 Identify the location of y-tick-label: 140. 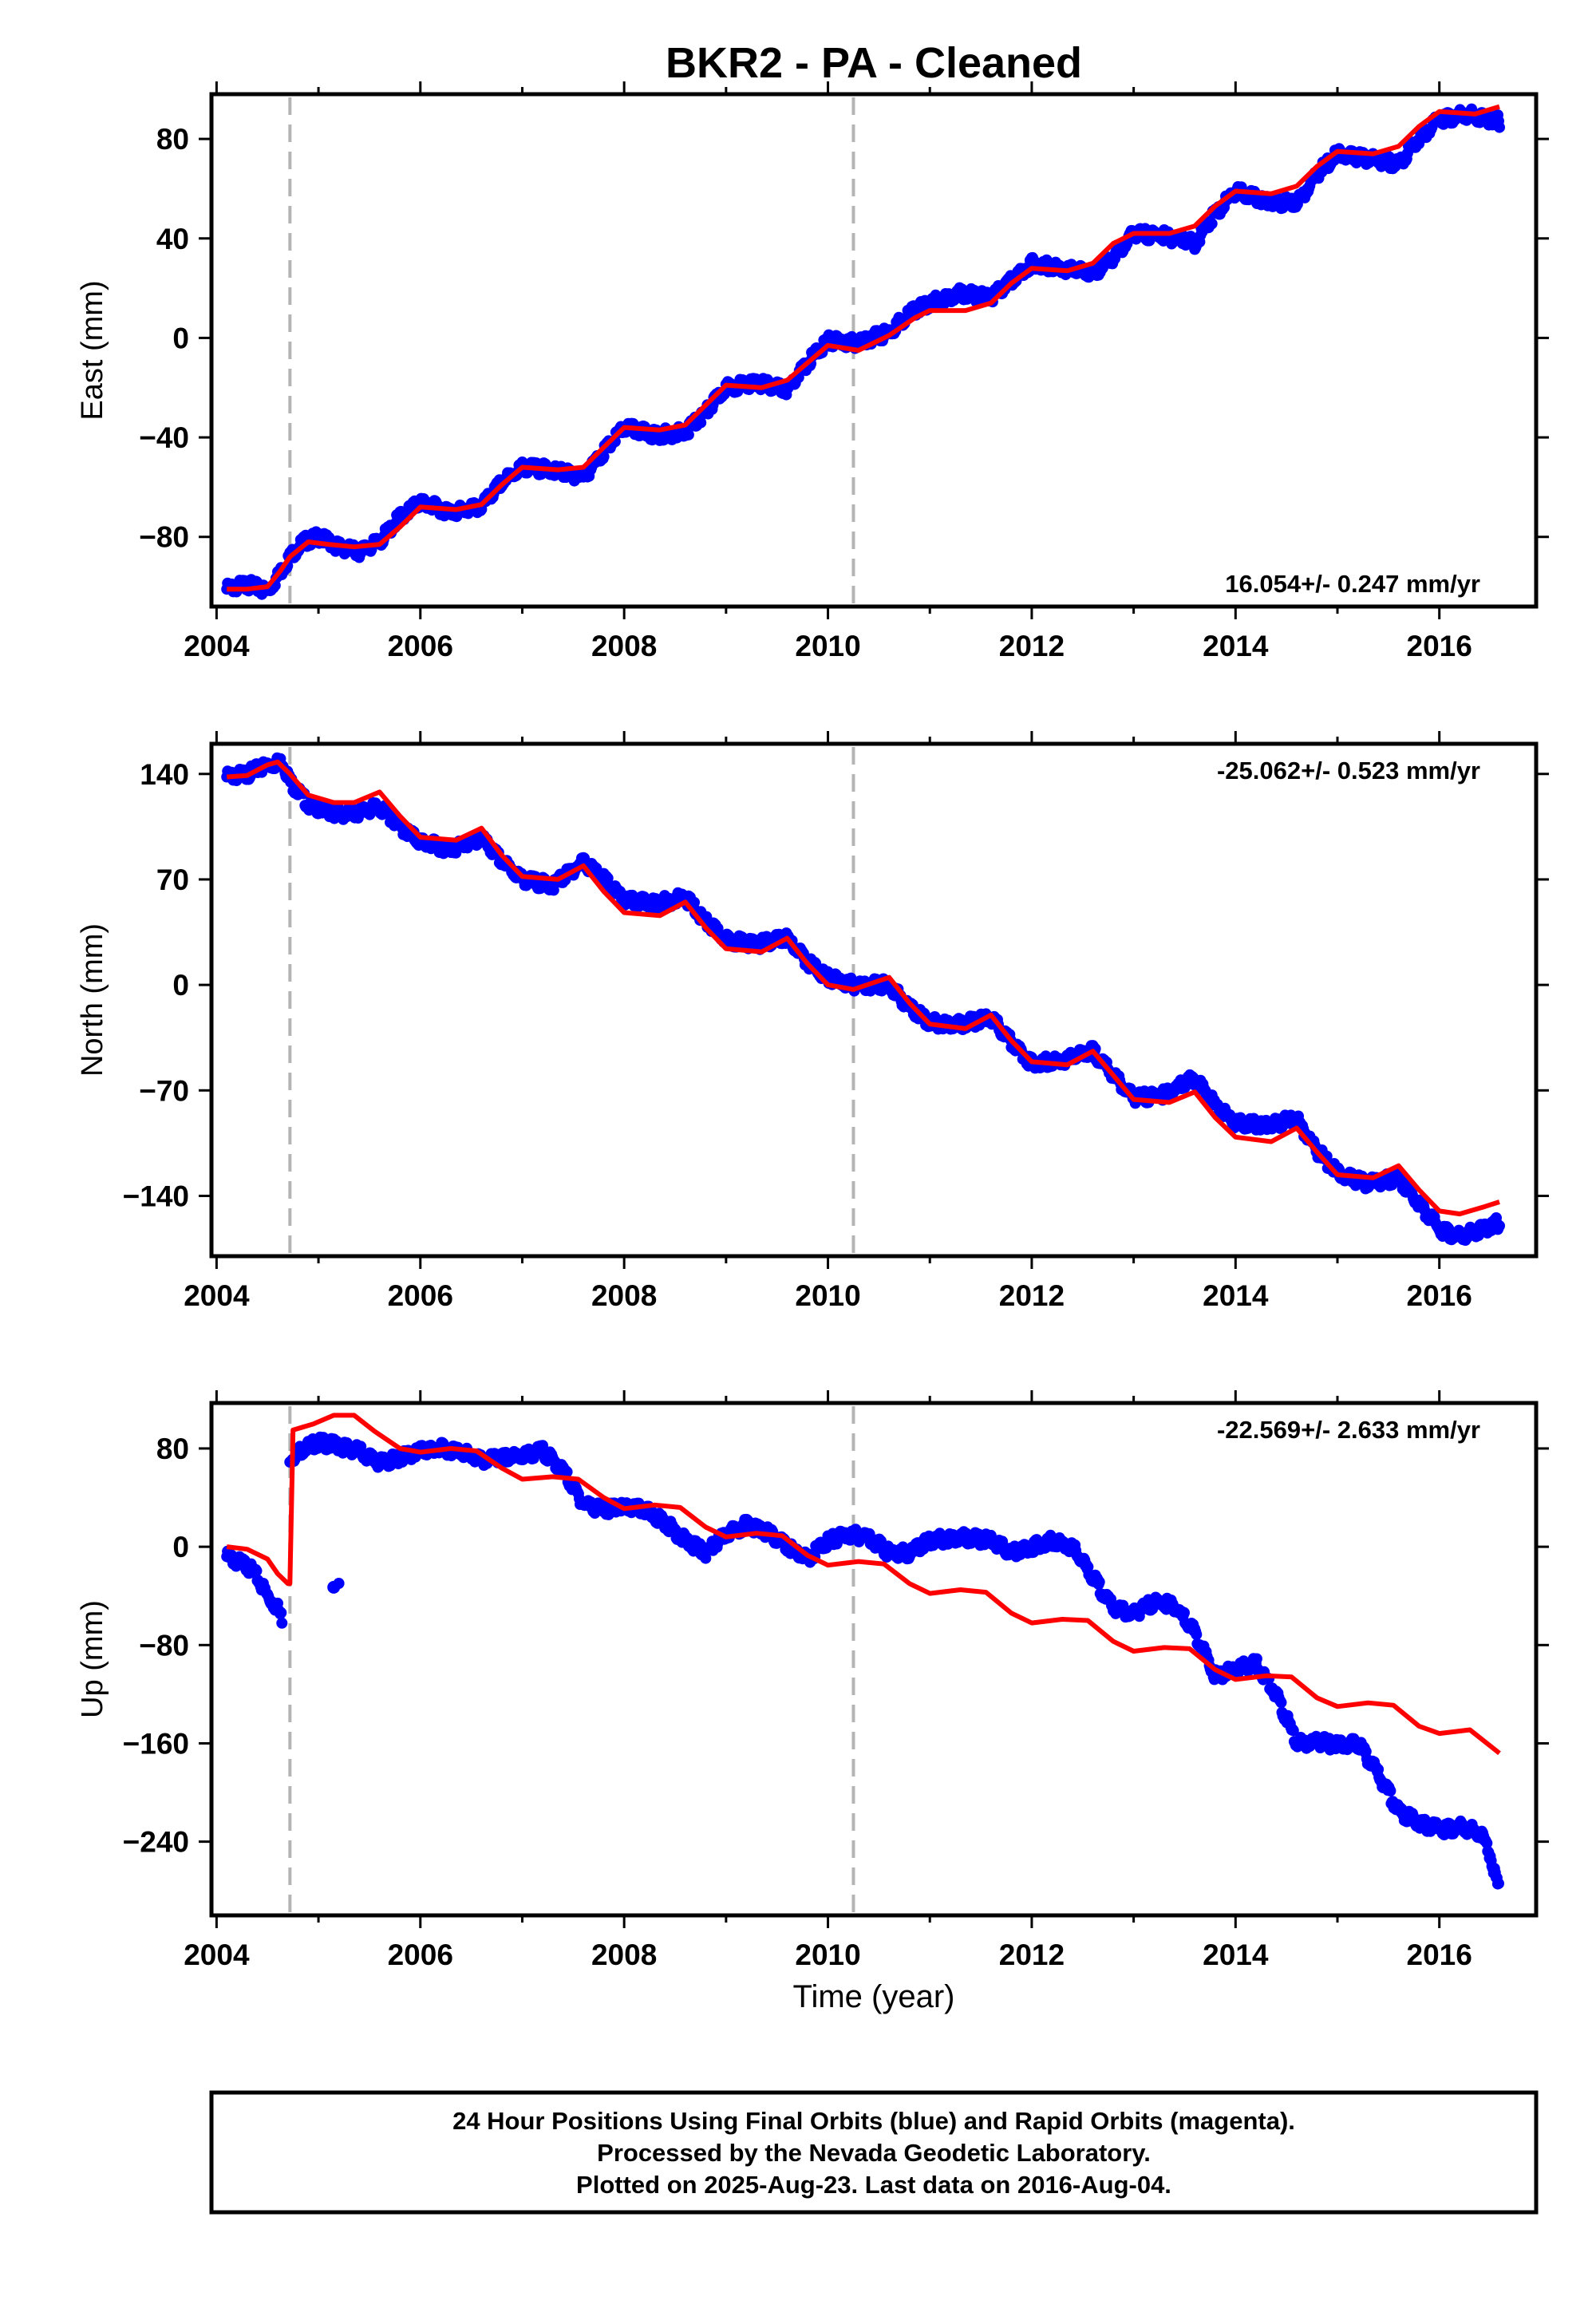
(164, 774).